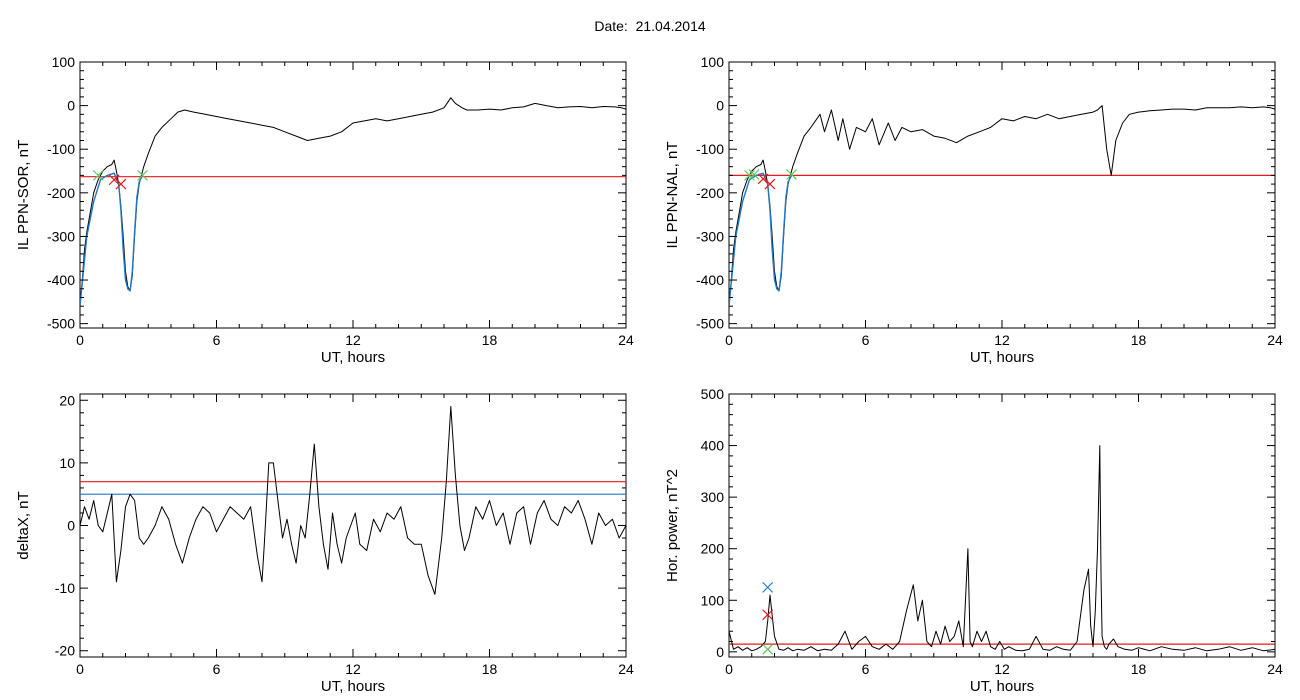  I want to click on y-axis-label: IL PPN-SOR, nT, so click(23, 195).